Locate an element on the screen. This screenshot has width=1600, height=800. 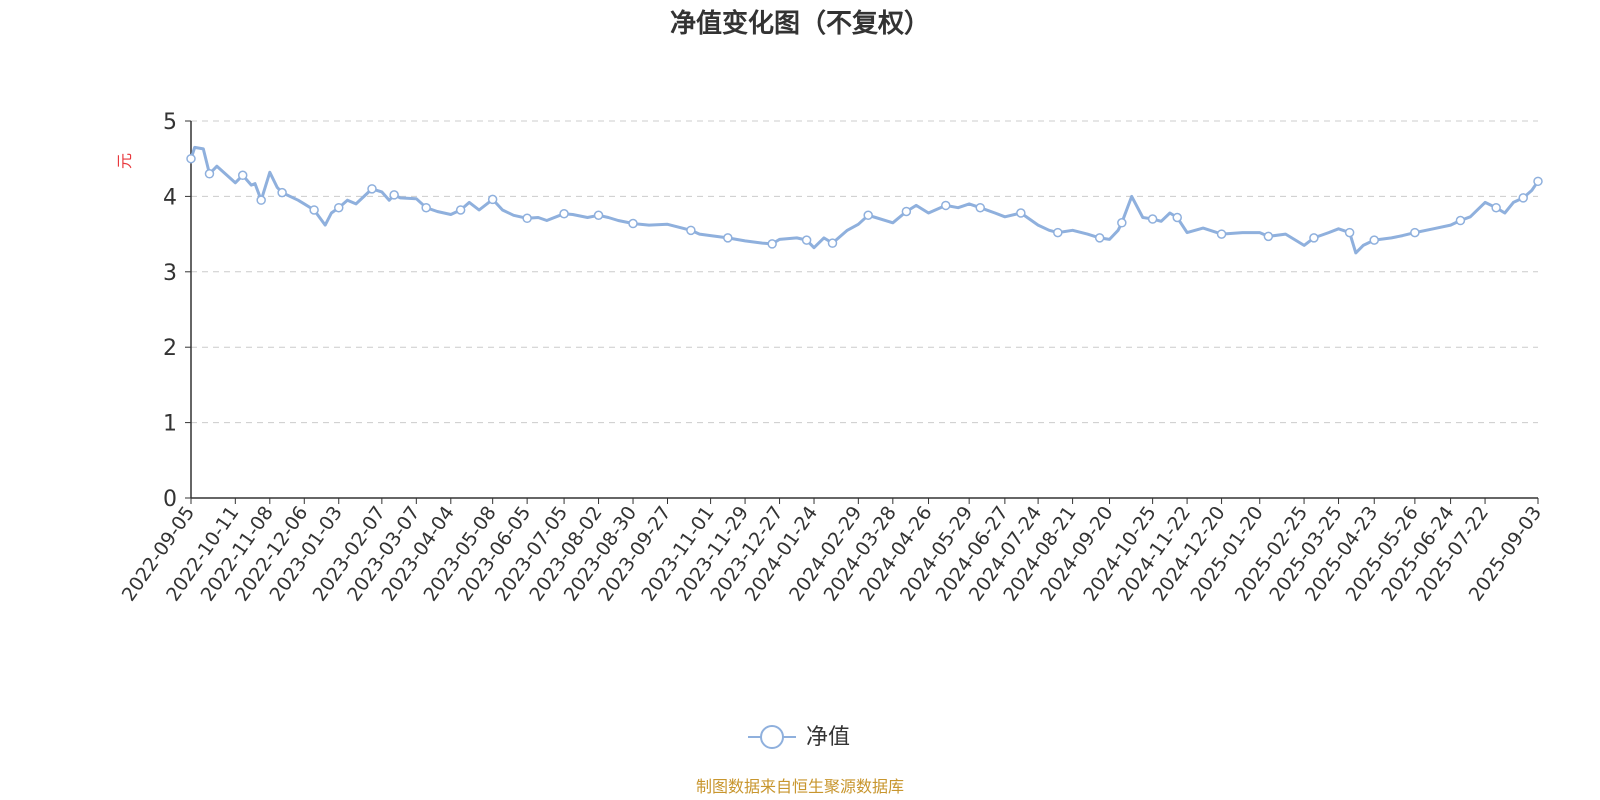
legend-label: 净值 is located at coordinates (828, 737).